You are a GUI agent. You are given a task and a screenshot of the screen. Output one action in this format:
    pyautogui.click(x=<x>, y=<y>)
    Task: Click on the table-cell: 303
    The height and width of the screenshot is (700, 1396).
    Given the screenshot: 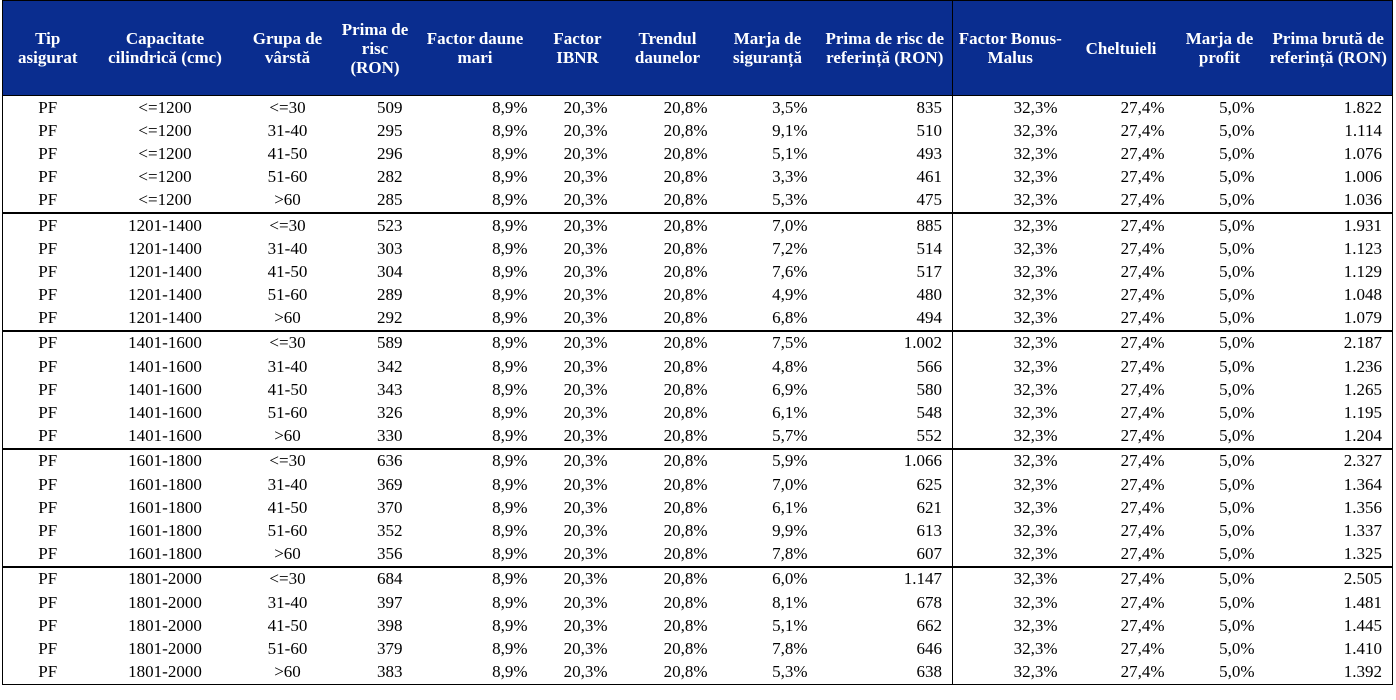 What is the action you would take?
    pyautogui.click(x=390, y=248)
    